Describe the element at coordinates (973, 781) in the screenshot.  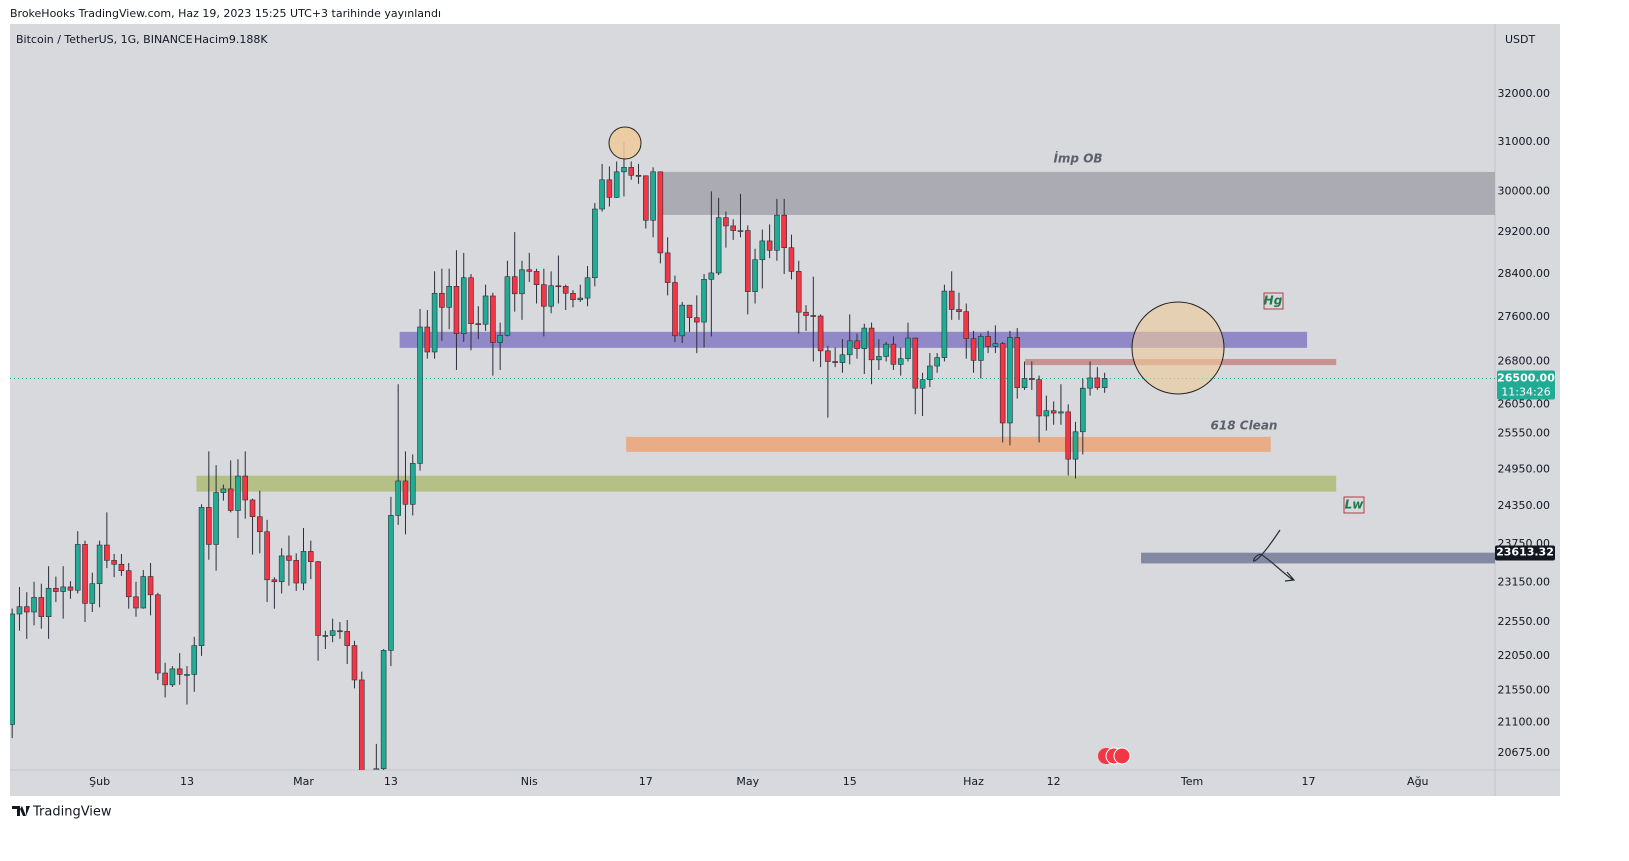
I see `x-tick-label: Haz` at that location.